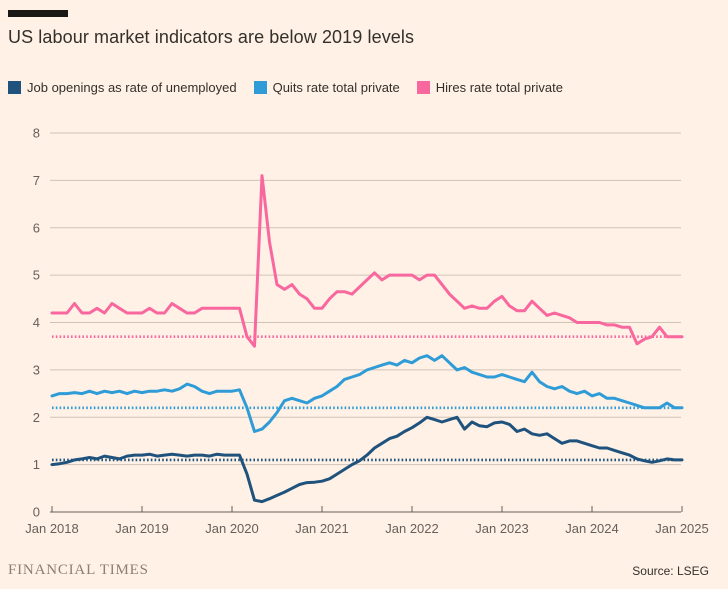 The image size is (728, 589). I want to click on legend-item-hires-rate: Hires rate total private, so click(489, 87).